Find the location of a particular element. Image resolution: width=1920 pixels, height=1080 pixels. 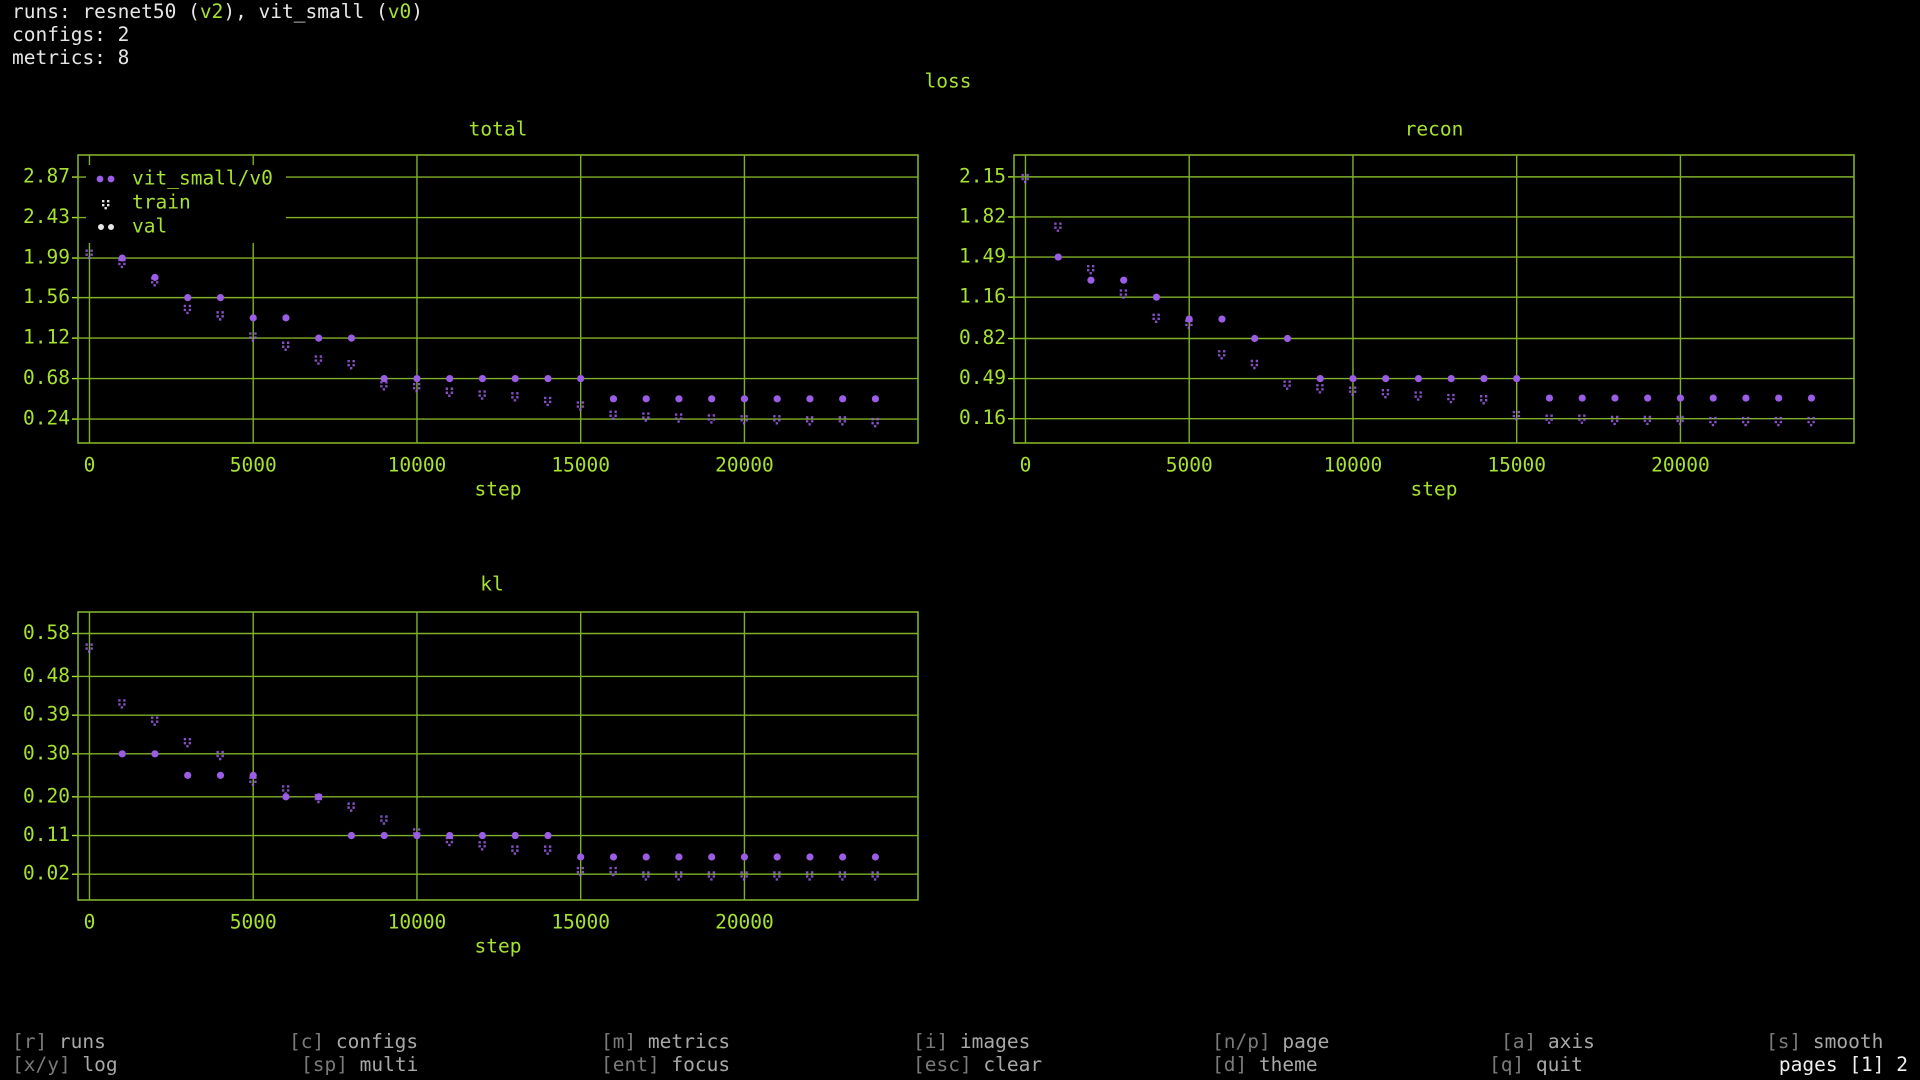

key-action: quit is located at coordinates (1559, 1064).